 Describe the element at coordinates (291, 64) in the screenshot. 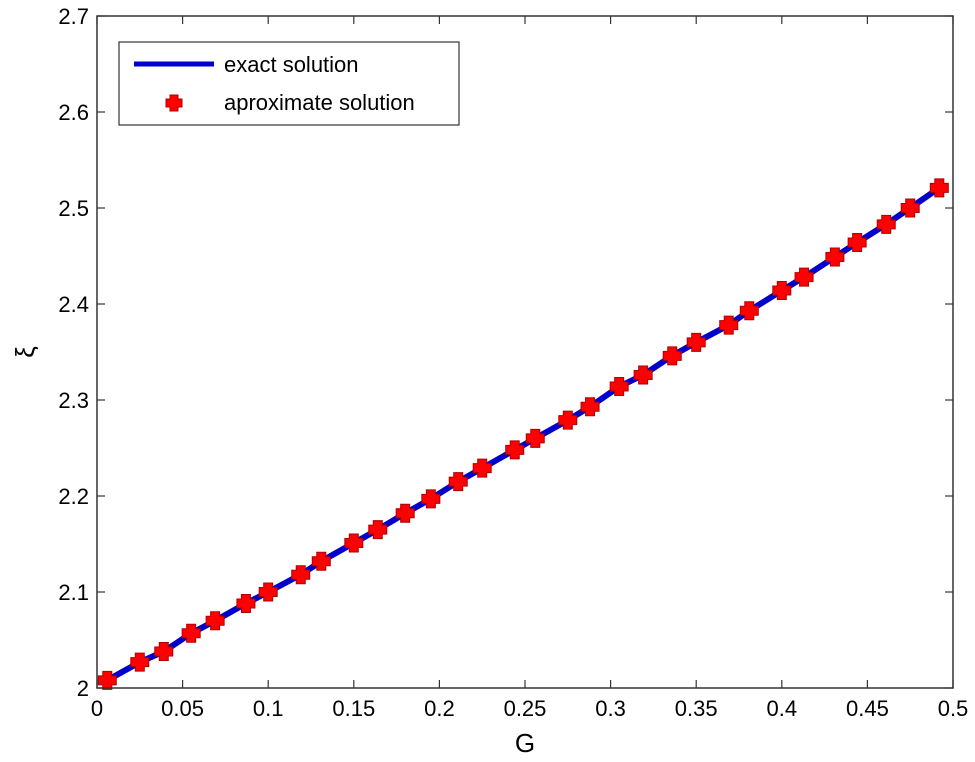

I see `legend-label-exact: exact solution` at that location.